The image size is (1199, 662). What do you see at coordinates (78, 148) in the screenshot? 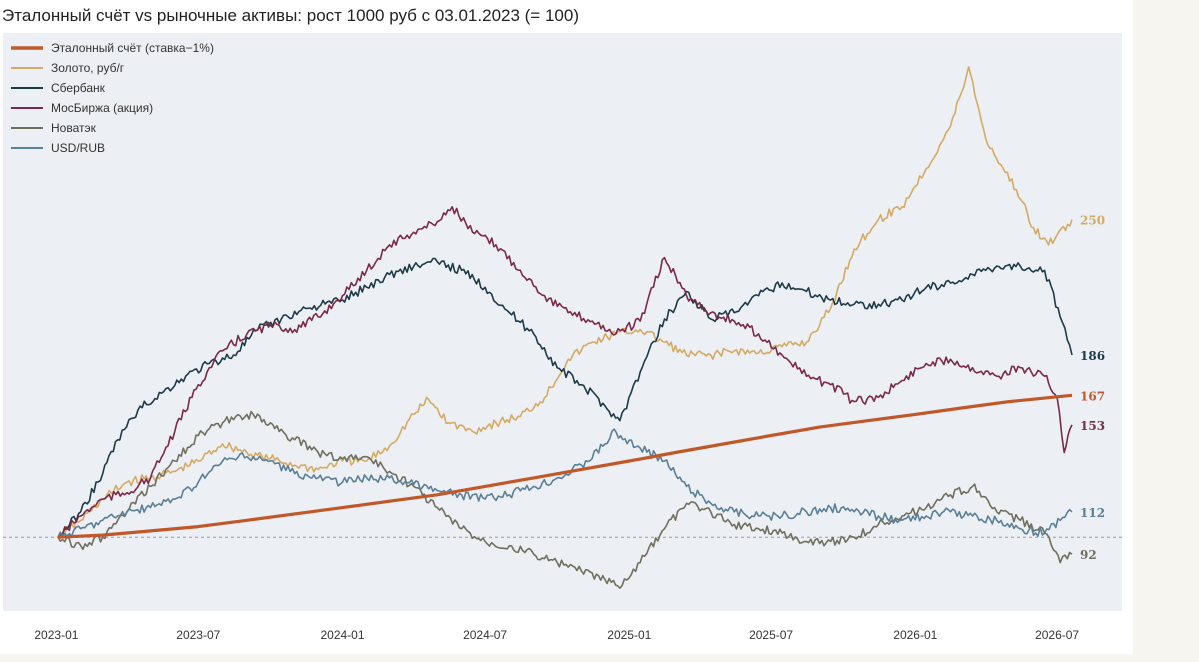
I see `legend-label-5: USD/RUB` at bounding box center [78, 148].